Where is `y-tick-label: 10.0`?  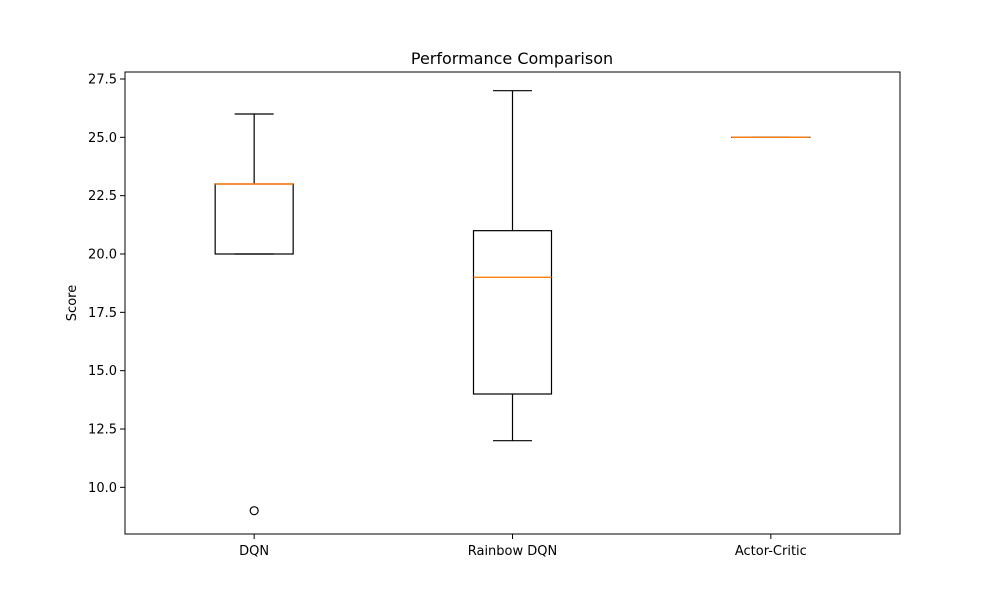 y-tick-label: 10.0 is located at coordinates (102, 488).